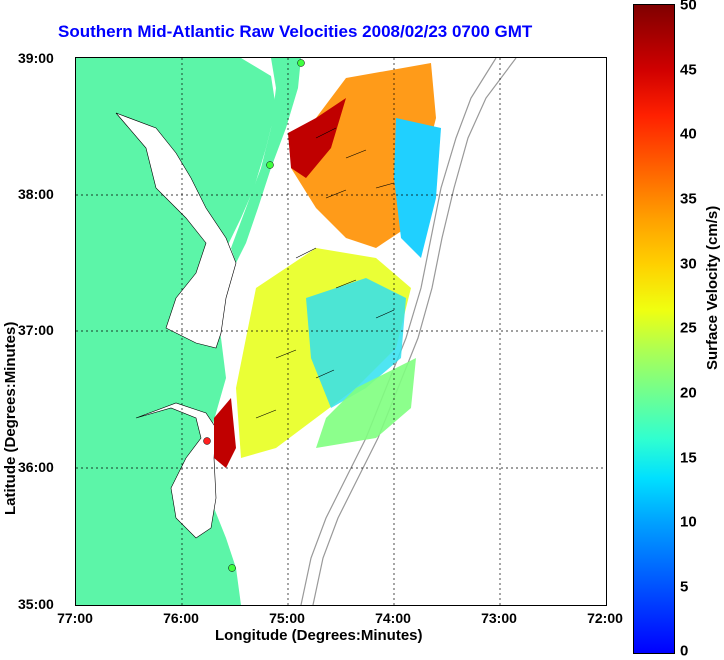 This screenshot has height=660, width=724. Describe the element at coordinates (10, 418) in the screenshot. I see `y-axis-label: Latitude (Degrees:Minutes)` at that location.